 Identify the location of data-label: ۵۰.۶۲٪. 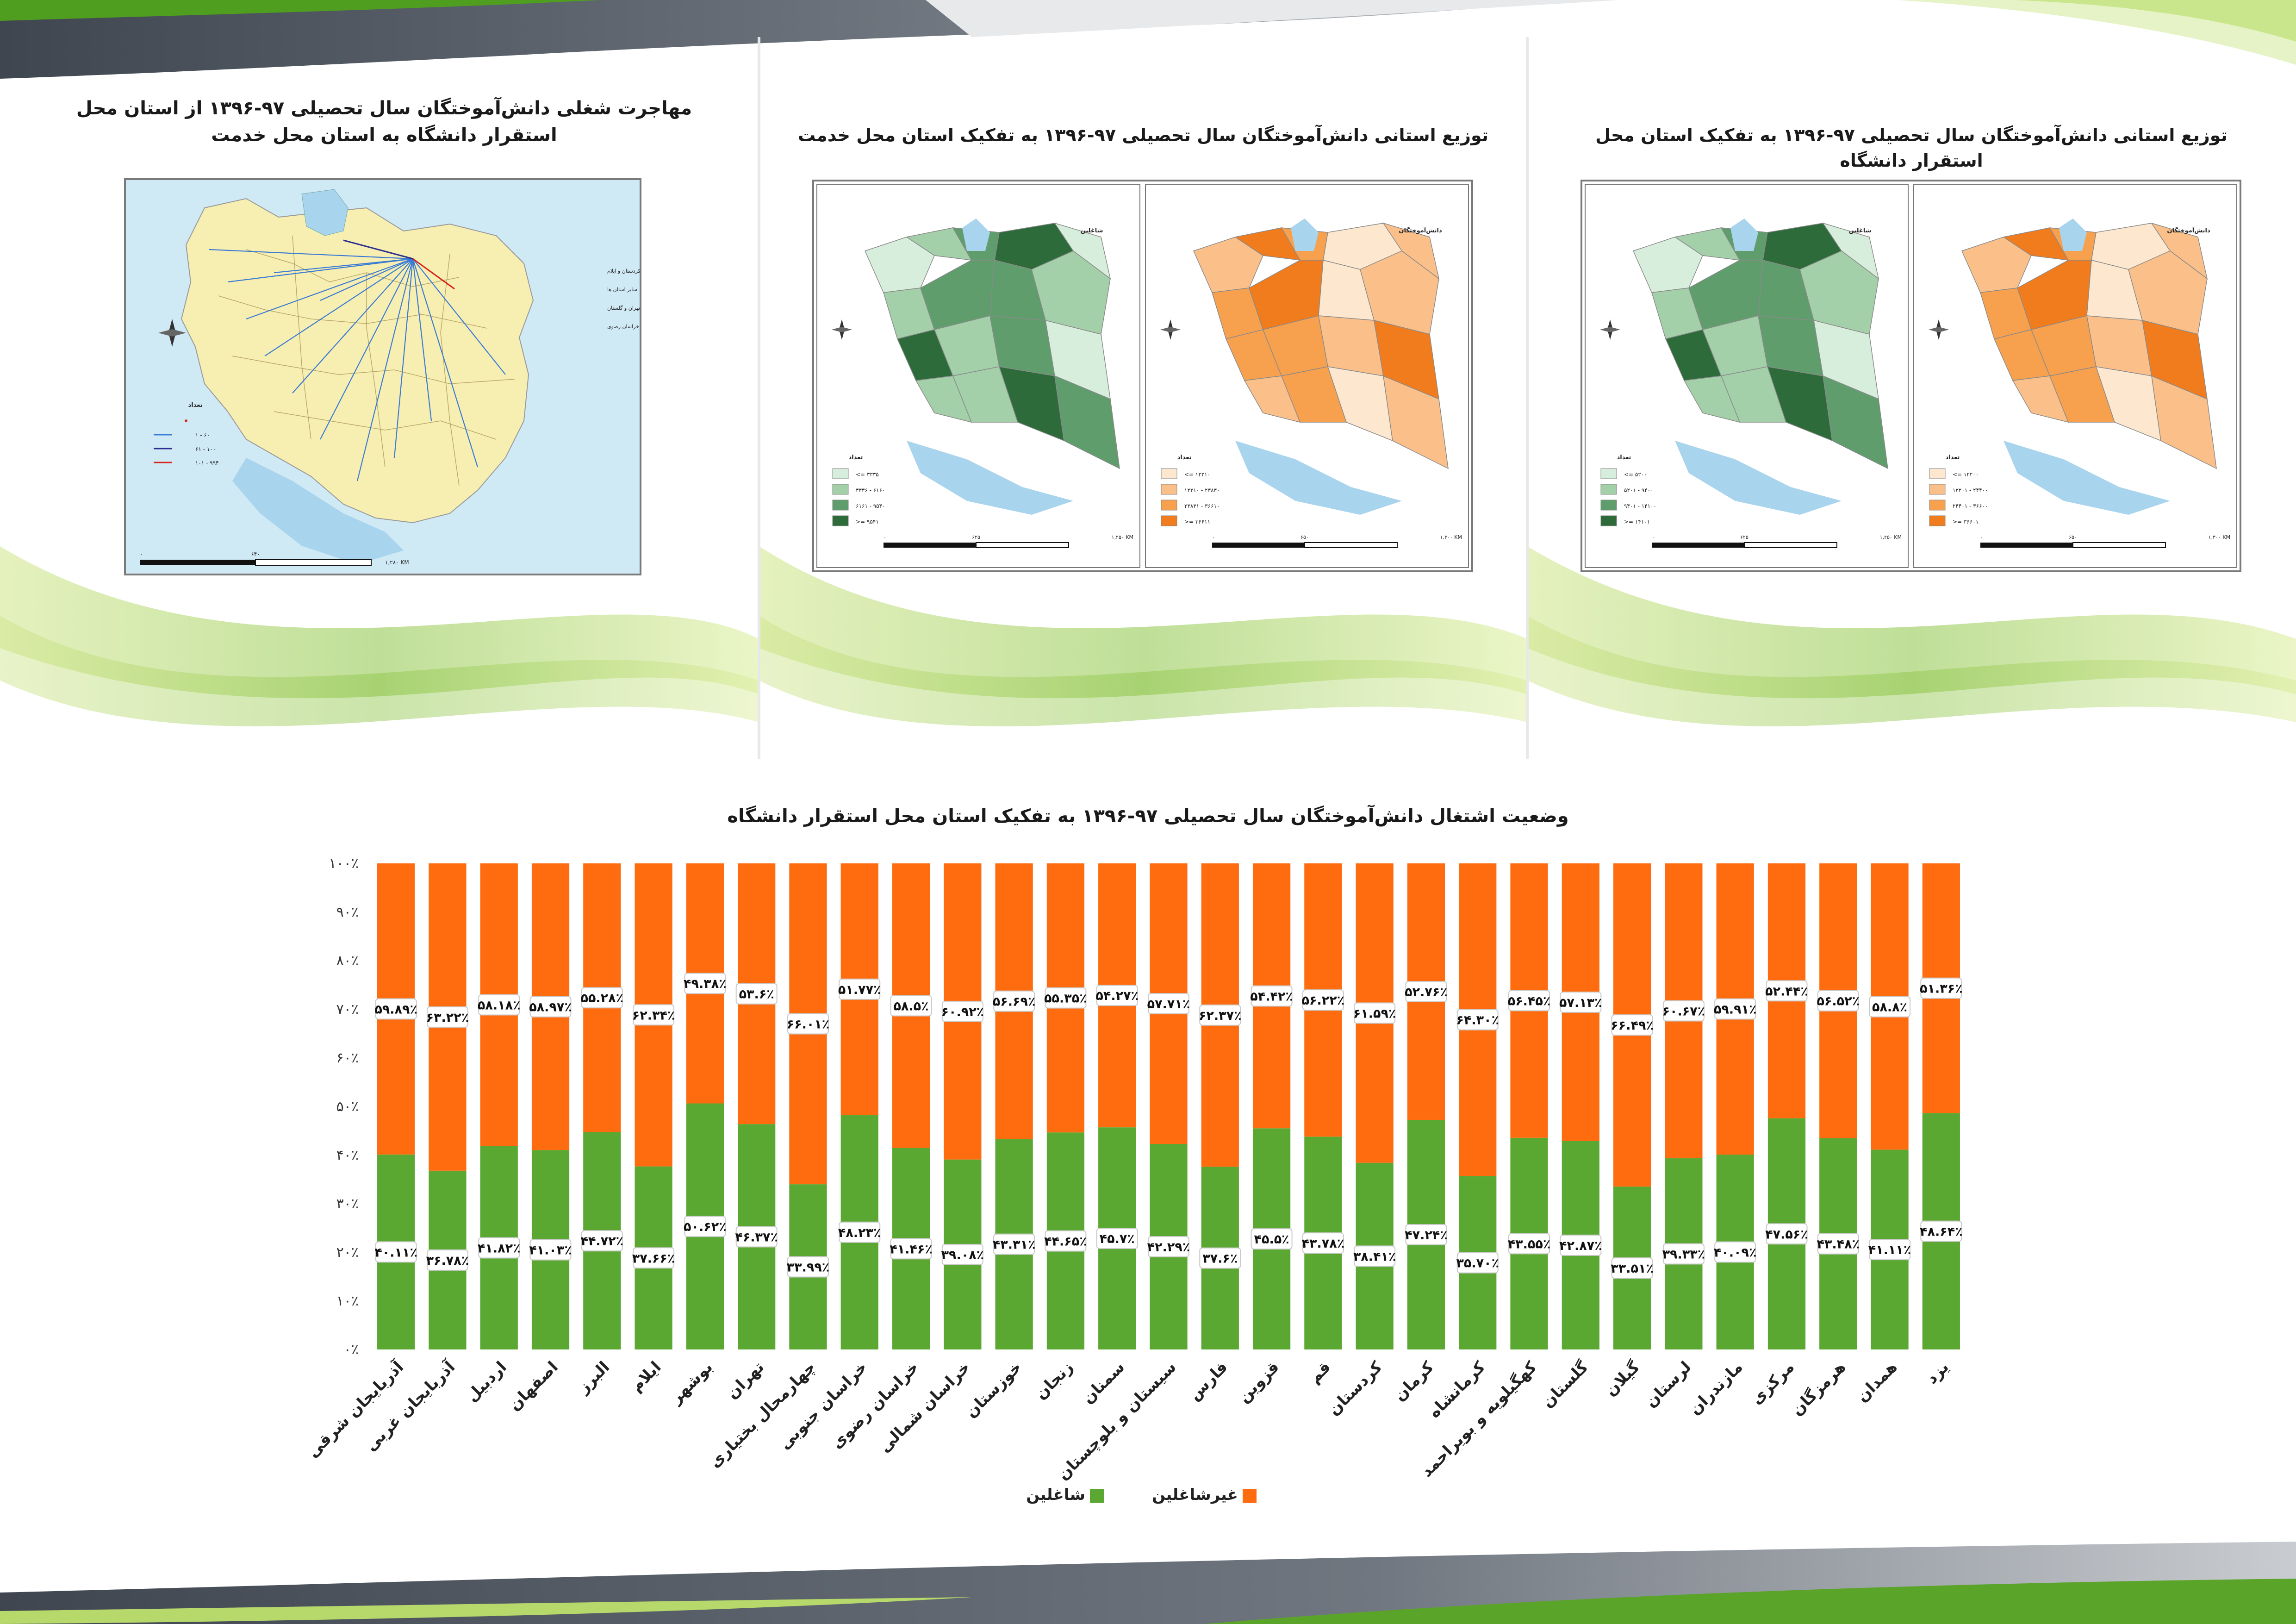
(705, 1227).